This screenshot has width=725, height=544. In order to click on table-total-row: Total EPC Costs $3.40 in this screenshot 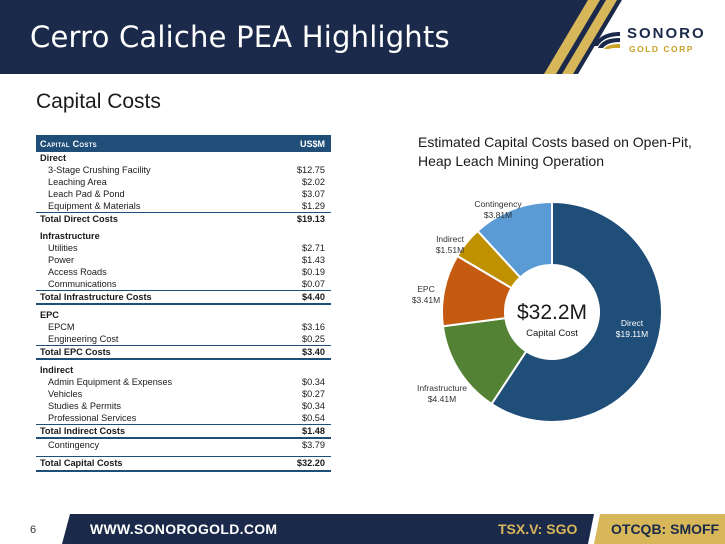, I will do `click(183, 352)`.